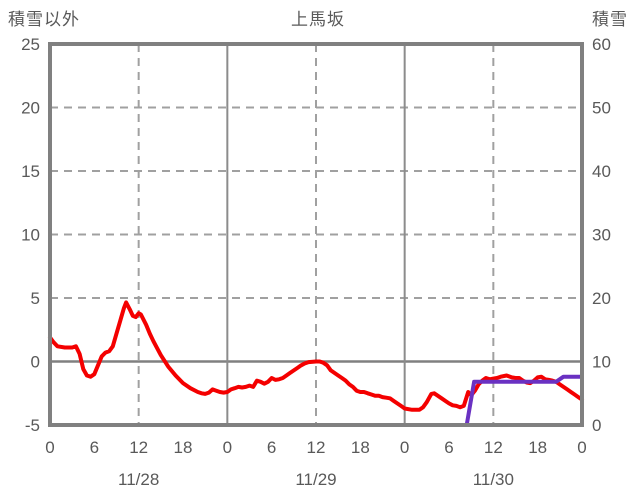 The image size is (636, 501). I want to click on left-tick-label: 10, so click(30, 235).